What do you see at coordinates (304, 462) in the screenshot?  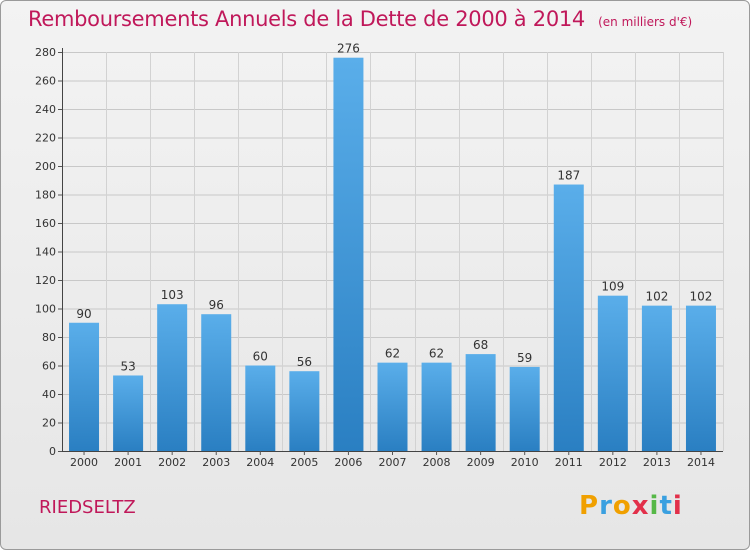 I see `x-tick-label: 2005` at bounding box center [304, 462].